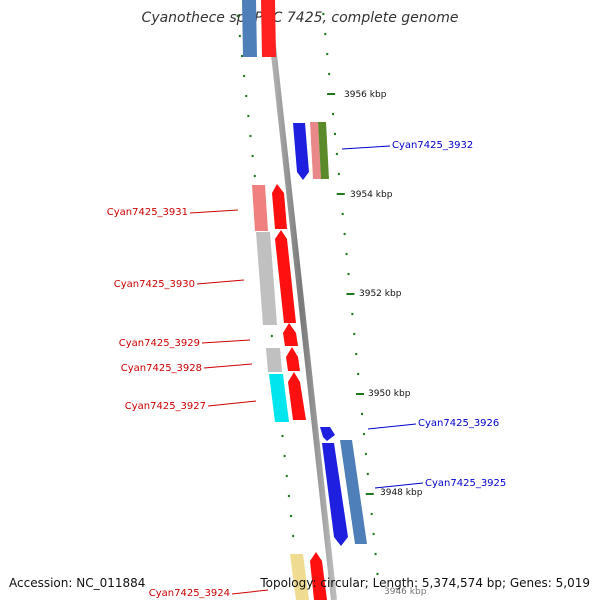 This screenshot has height=600, width=600. I want to click on gene-cluster-reverse, so click(279, 303).